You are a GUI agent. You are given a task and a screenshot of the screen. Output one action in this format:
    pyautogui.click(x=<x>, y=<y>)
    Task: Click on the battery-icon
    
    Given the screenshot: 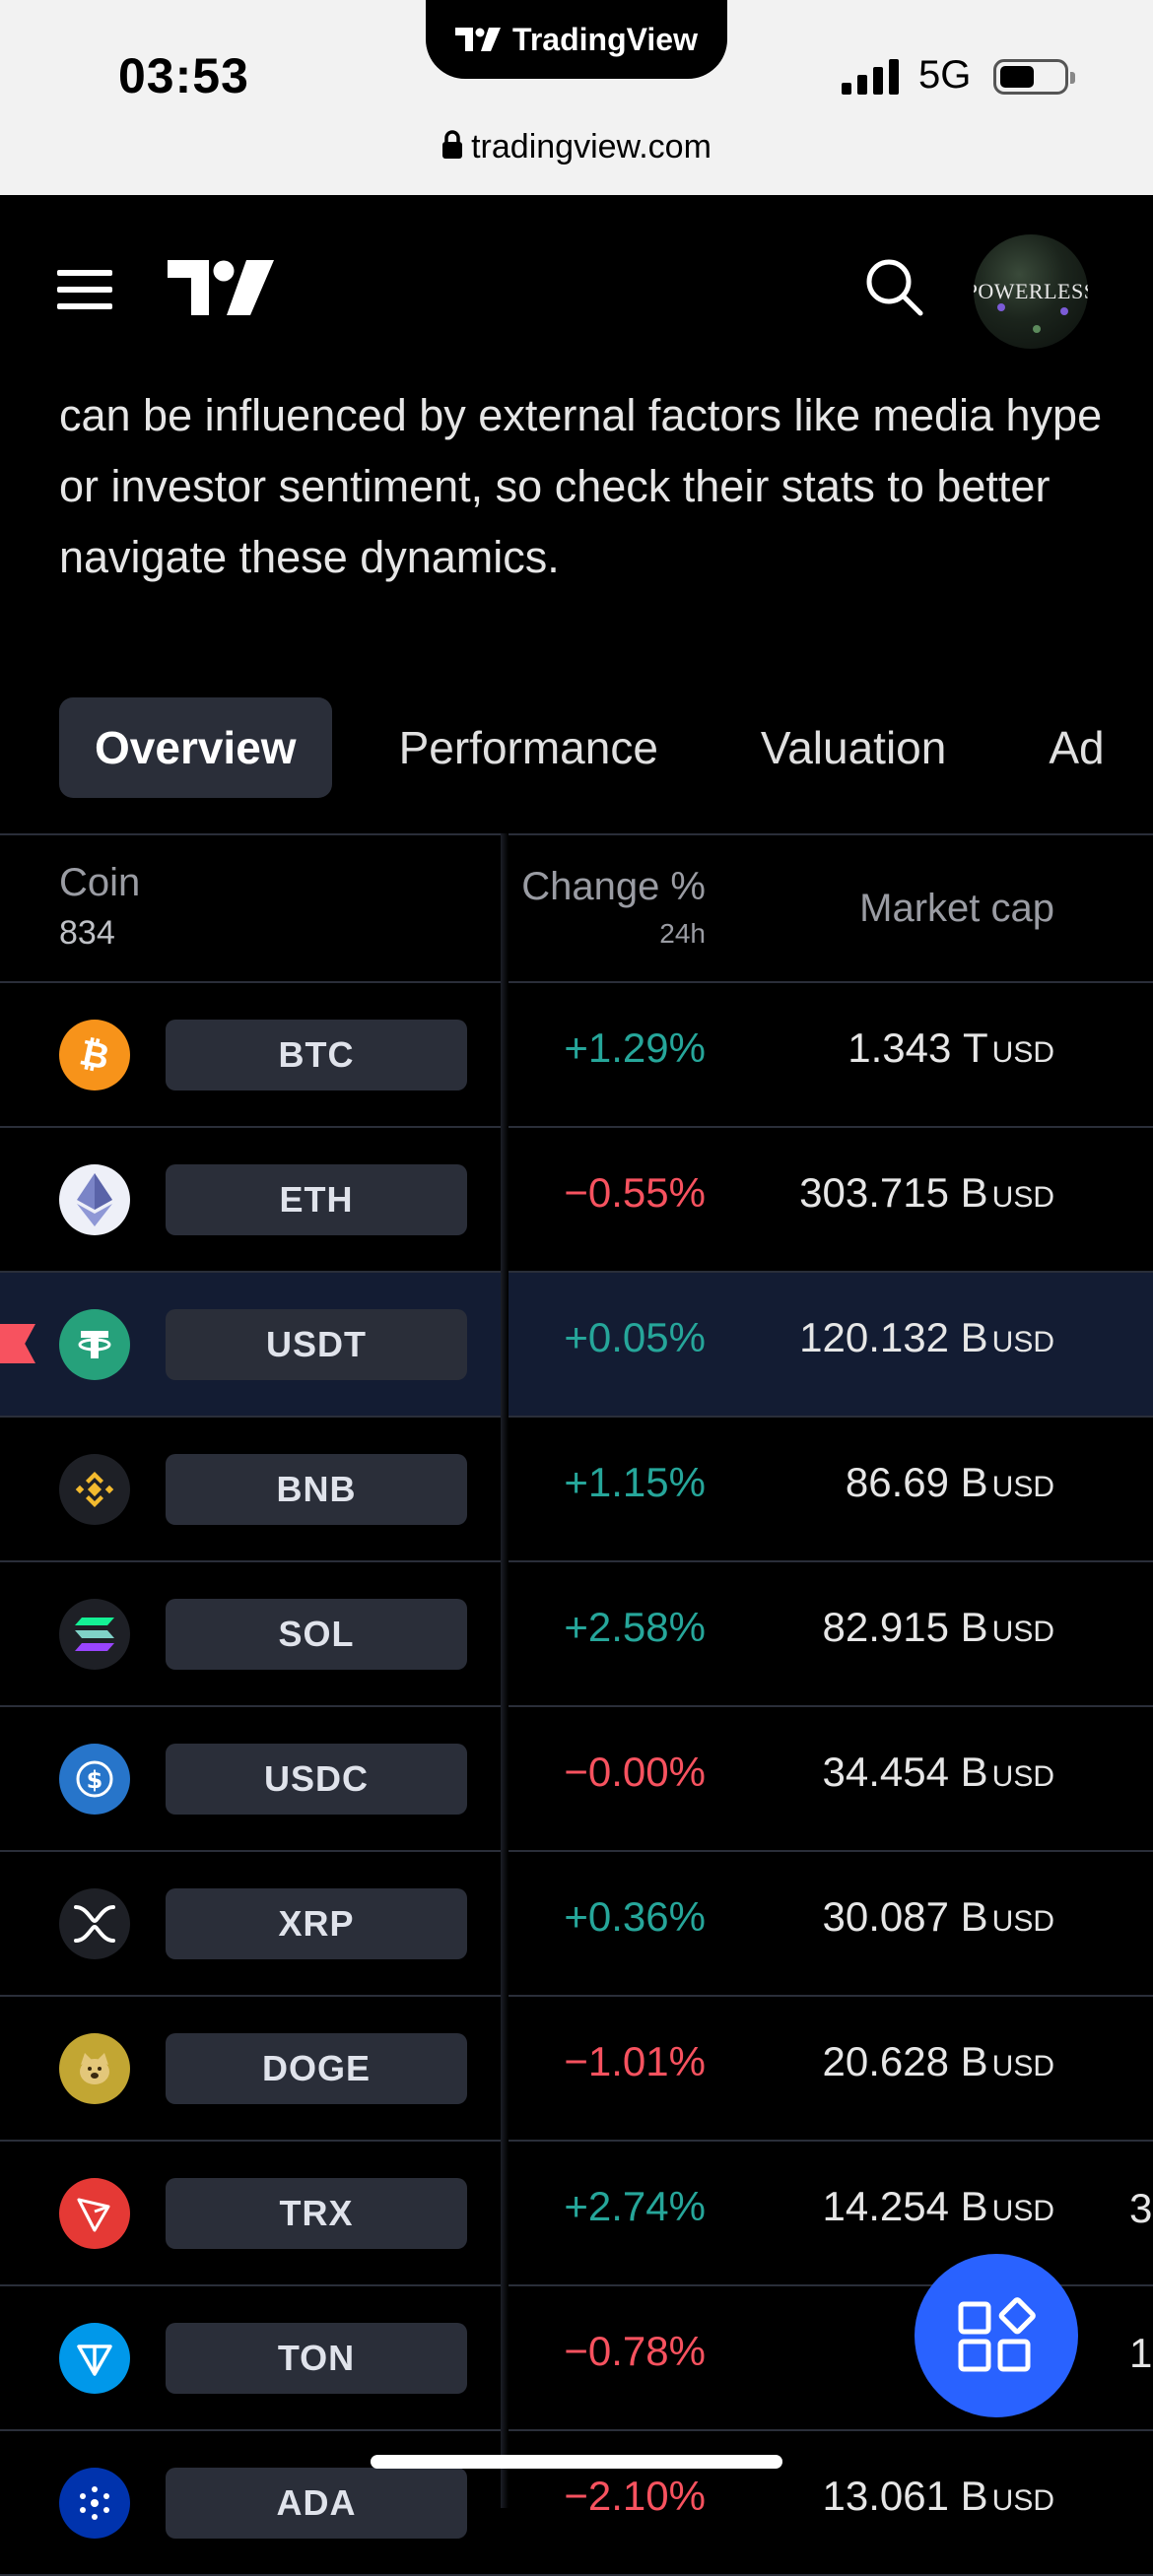 What is the action you would take?
    pyautogui.click(x=1034, y=77)
    